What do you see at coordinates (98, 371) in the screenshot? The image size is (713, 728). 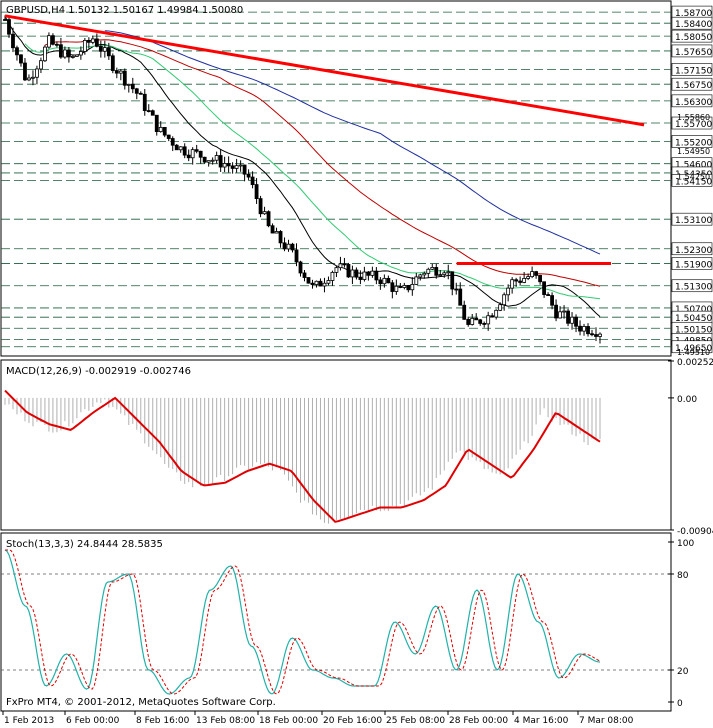 I see `macd-header: MACD(12,26,9) -0.002919 -0.002746` at bounding box center [98, 371].